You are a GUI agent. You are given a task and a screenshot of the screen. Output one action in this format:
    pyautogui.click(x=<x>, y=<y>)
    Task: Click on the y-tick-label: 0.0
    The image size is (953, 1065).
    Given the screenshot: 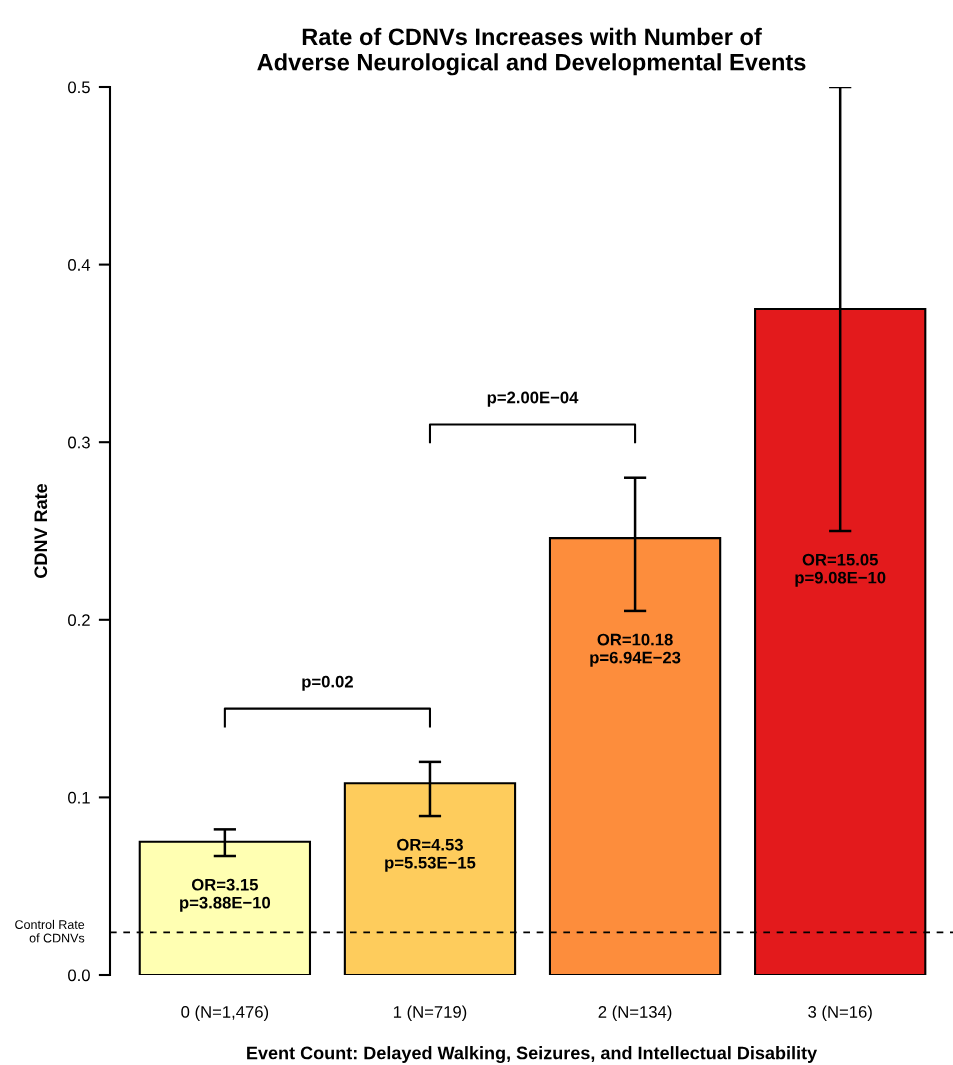 What is the action you would take?
    pyautogui.click(x=79, y=975)
    